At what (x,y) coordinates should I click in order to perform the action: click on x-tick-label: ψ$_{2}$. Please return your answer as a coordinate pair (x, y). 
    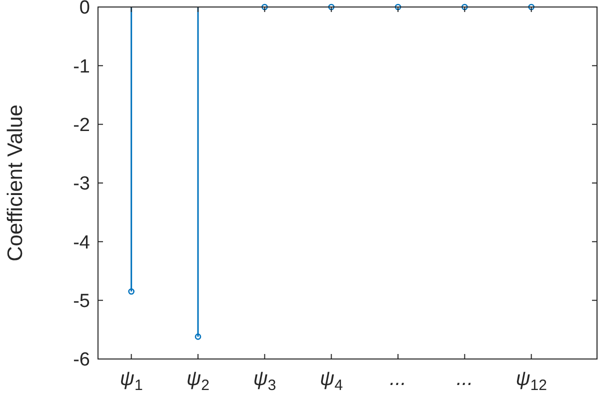
    Looking at the image, I should click on (198, 381).